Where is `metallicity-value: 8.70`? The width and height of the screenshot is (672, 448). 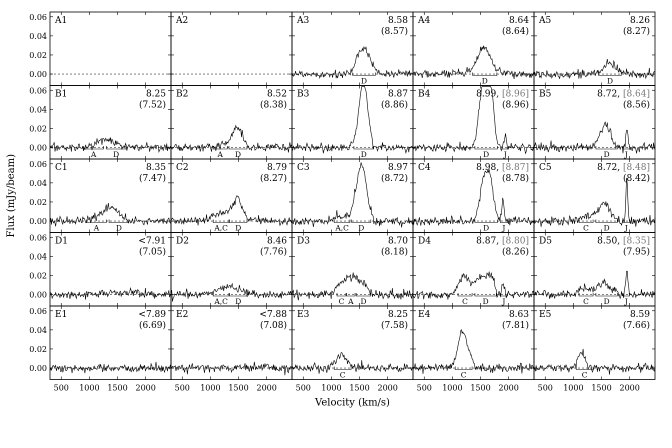
metallicity-value: 8.70 is located at coordinates (398, 242).